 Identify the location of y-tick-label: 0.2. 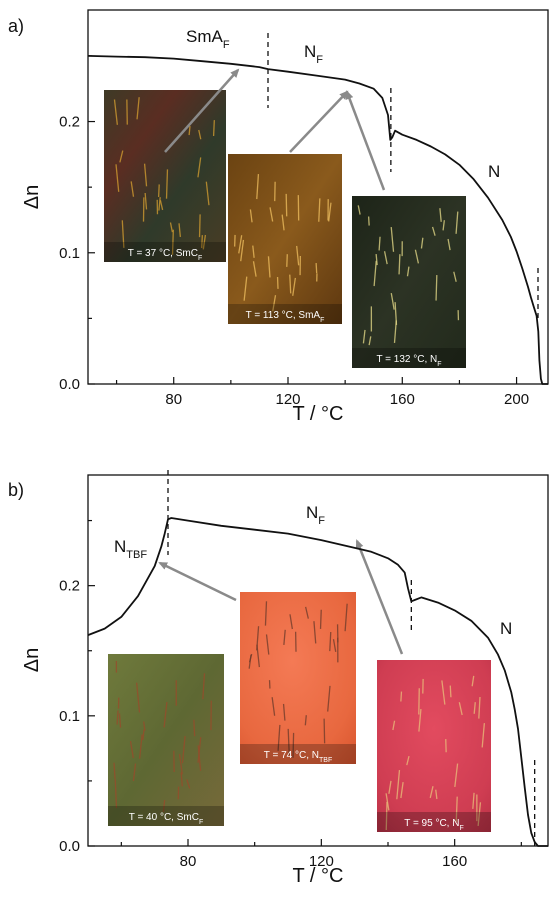
(69, 122).